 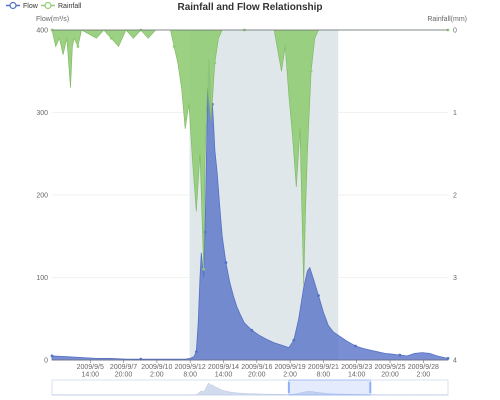 I want to click on y-left-tick-label: 100, so click(x=42, y=278).